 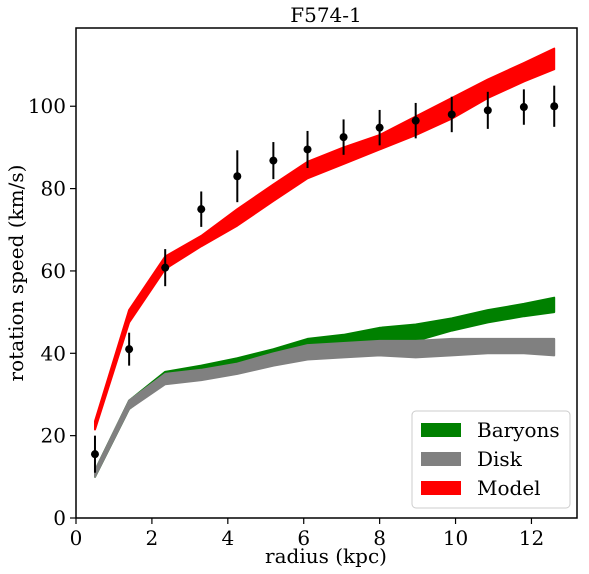 I want to click on x-tick-label: 2, so click(x=152, y=538).